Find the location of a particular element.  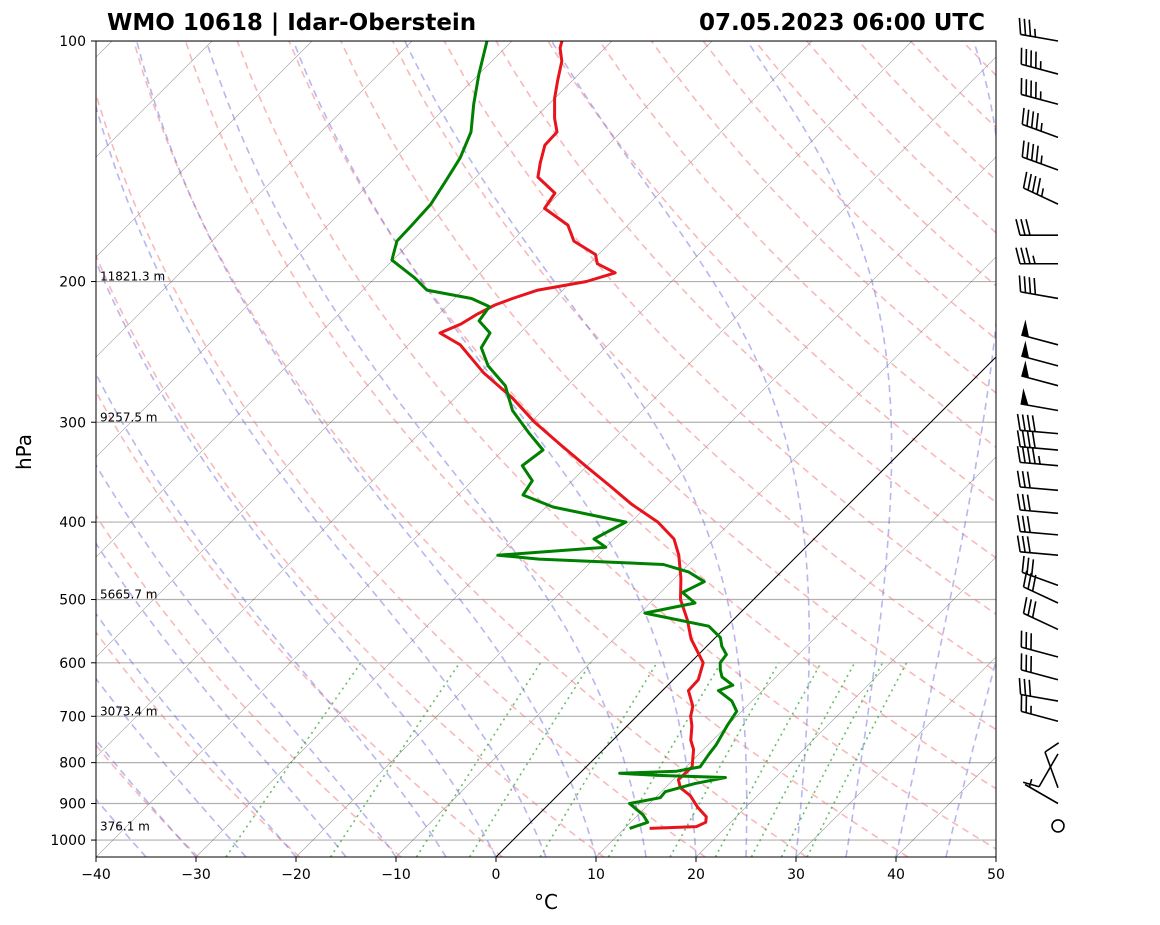

y-tick-label: 800 is located at coordinates (72, 764).